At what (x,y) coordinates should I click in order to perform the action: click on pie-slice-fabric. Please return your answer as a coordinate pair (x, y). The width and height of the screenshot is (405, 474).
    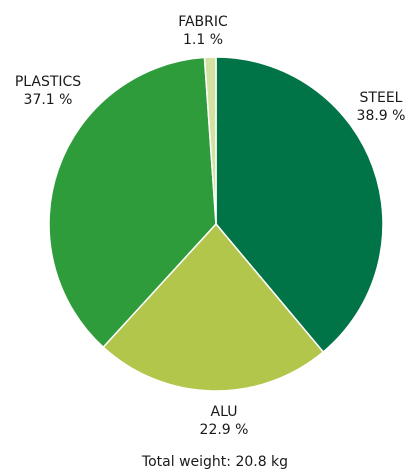
    Looking at the image, I should click on (210, 140).